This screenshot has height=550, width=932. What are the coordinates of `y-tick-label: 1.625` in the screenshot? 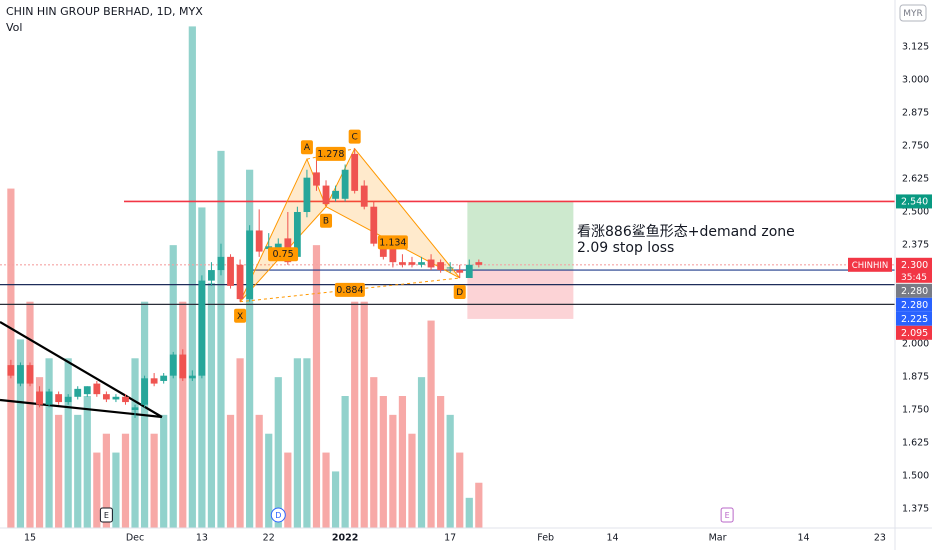 It's located at (915, 442).